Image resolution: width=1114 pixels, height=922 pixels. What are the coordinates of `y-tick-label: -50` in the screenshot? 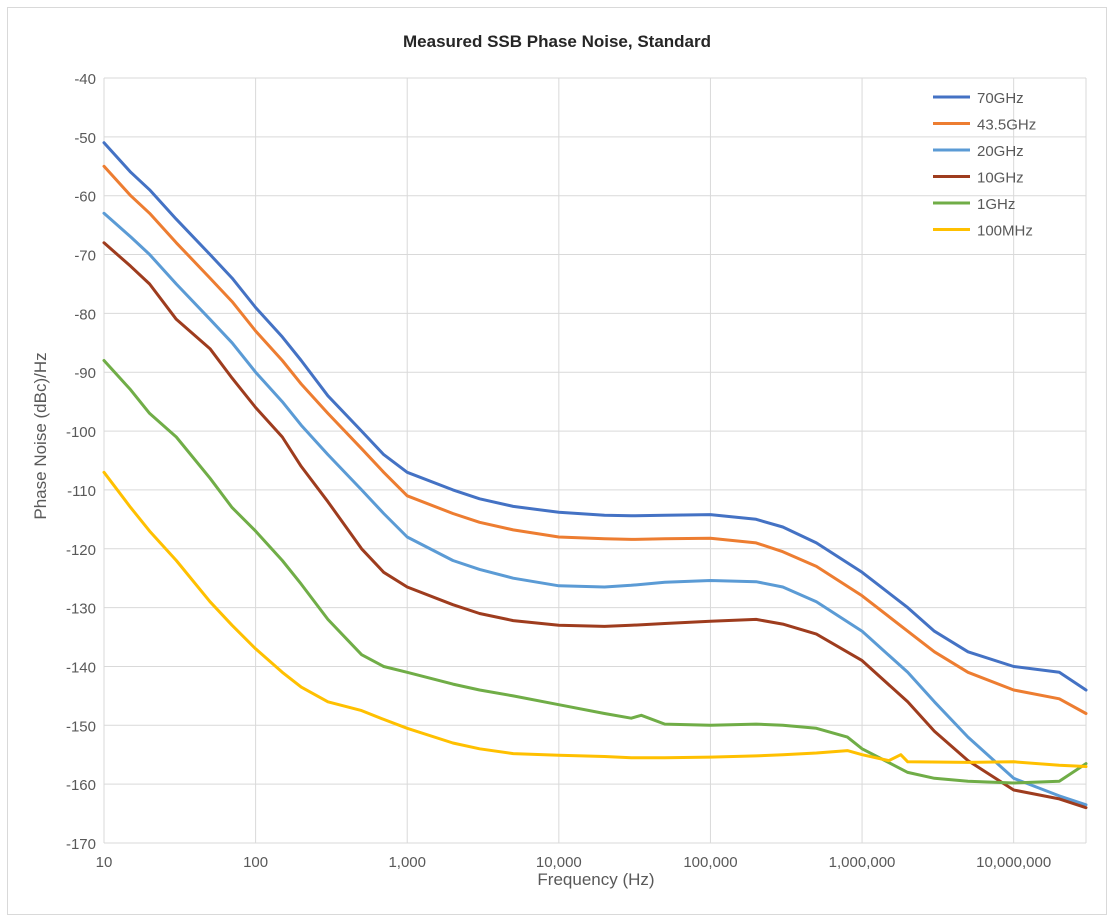 It's located at (85, 138).